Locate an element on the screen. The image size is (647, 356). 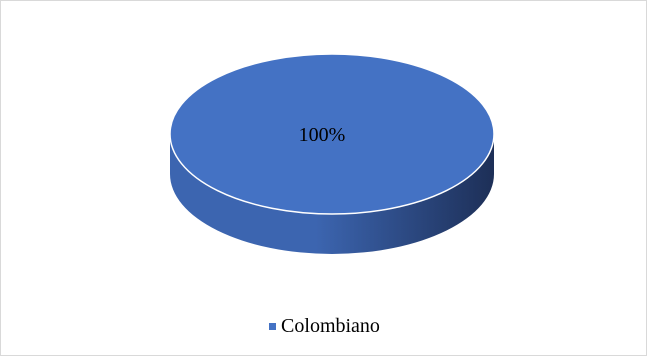
legend-label-colombiano: Colombiano is located at coordinates (330, 326).